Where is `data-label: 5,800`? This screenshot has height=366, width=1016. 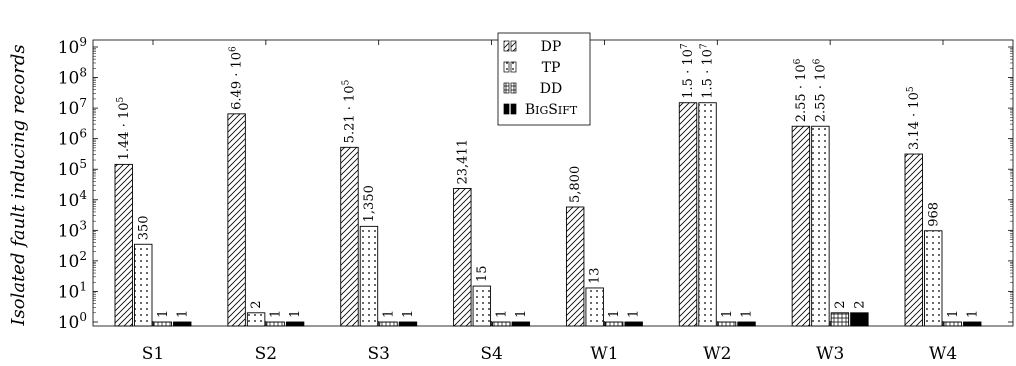
data-label: 5,800 is located at coordinates (575, 184).